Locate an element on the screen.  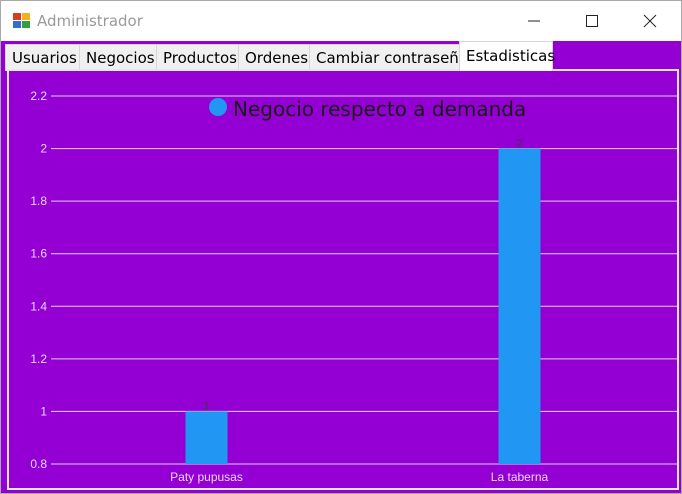
window-title: Administrador is located at coordinates (90, 21).